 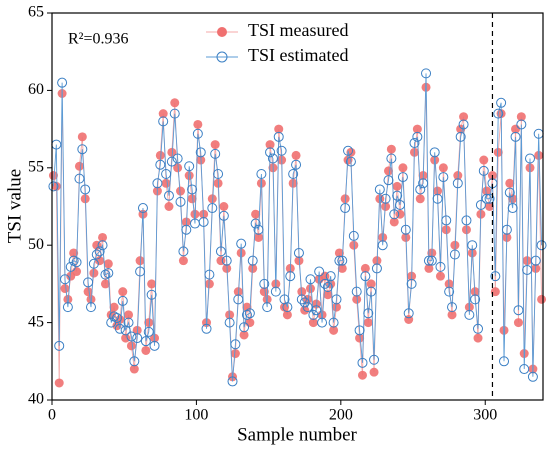 What do you see at coordinates (36, 166) in the screenshot?
I see `y-tick-label: 55` at bounding box center [36, 166].